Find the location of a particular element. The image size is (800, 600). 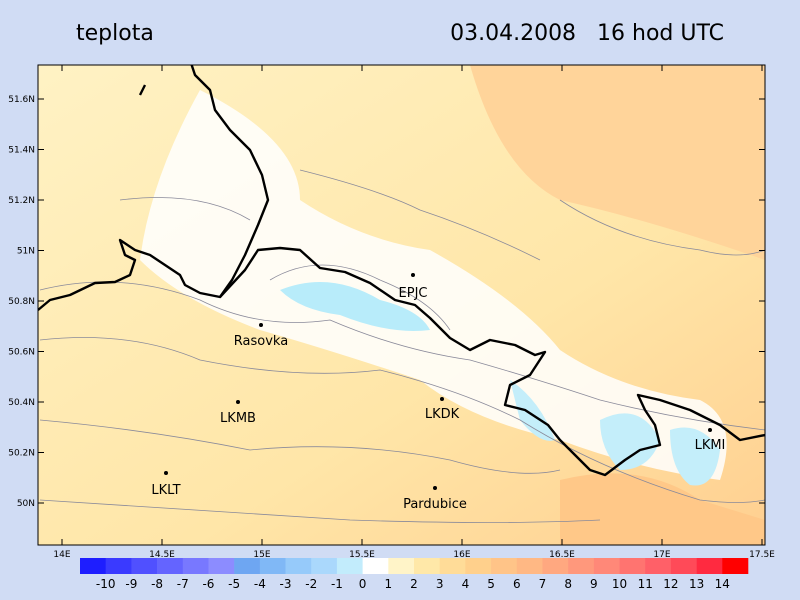

colorbar-label: 0 is located at coordinates (363, 584).